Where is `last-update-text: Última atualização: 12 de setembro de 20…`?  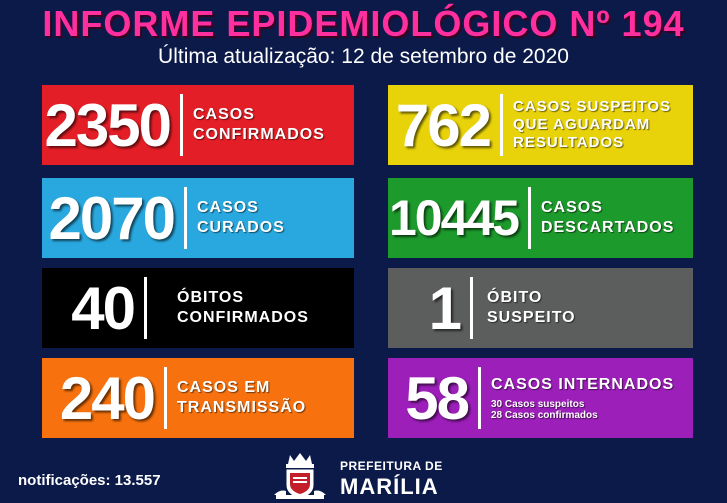
last-update-text: Última atualização: 12 de setembro de 20… is located at coordinates (363, 56).